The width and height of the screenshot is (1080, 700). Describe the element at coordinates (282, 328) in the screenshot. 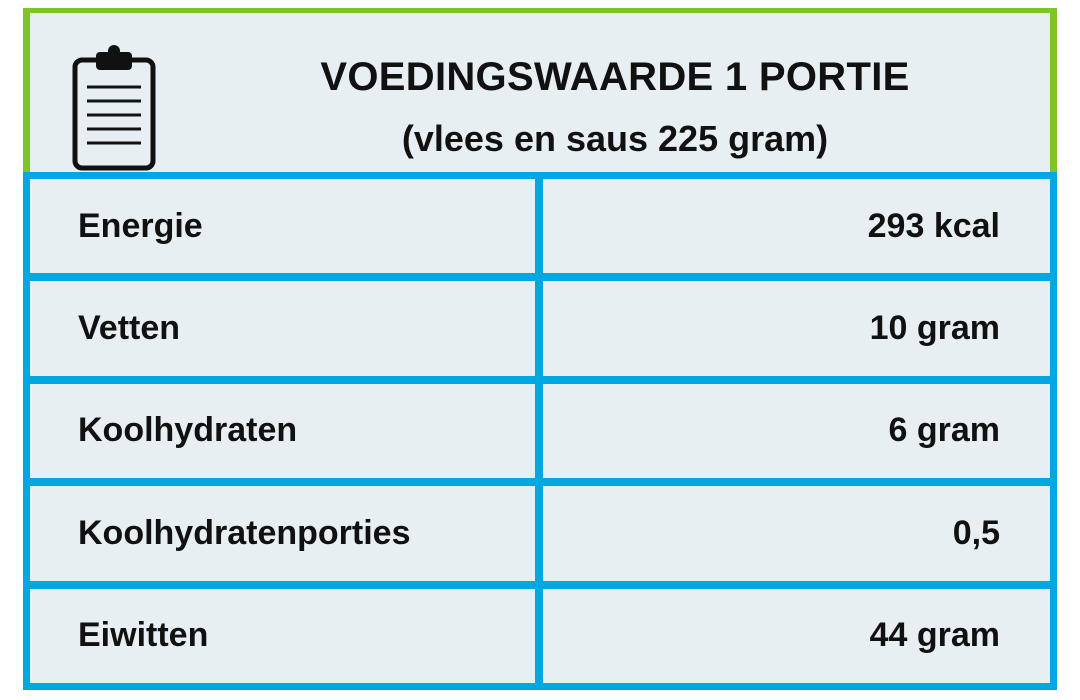

I see `row-label-vetten: Vetten` at that location.